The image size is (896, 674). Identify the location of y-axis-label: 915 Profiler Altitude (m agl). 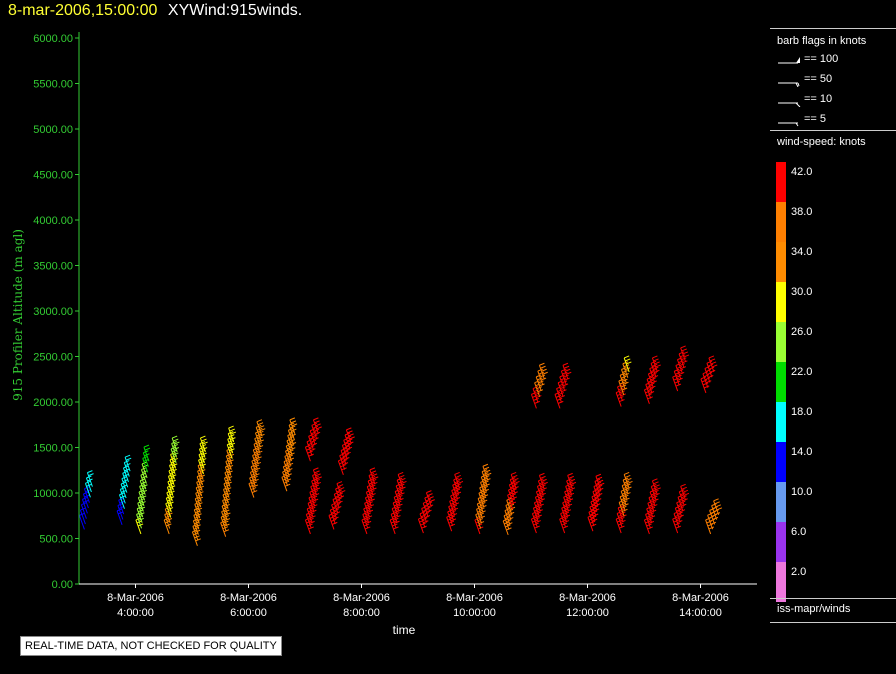
(18, 315).